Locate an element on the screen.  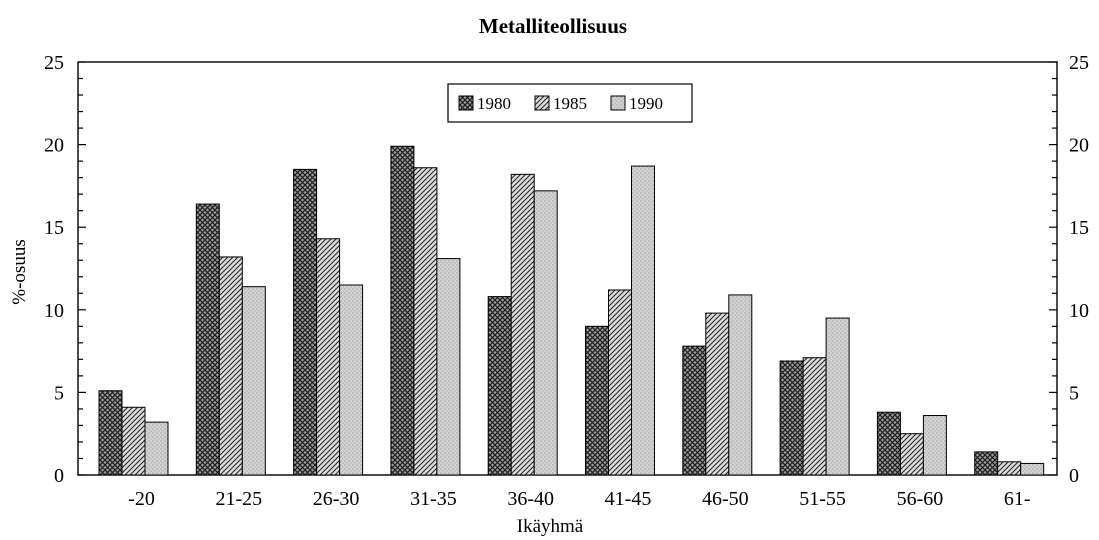
chart-title: Metalliteollisuus is located at coordinates (553, 26).